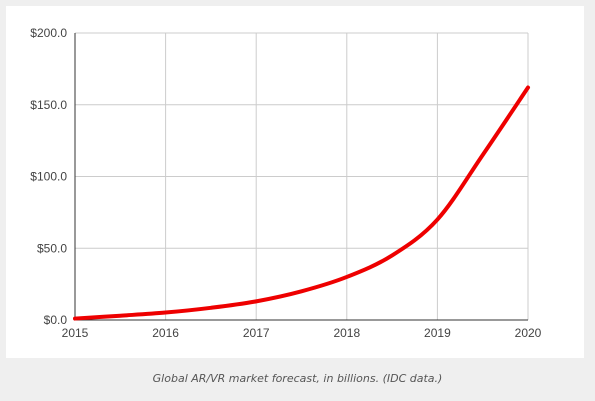 The height and width of the screenshot is (401, 595). Describe the element at coordinates (48, 33) in the screenshot. I see `y-tick-label: $200.0` at that location.